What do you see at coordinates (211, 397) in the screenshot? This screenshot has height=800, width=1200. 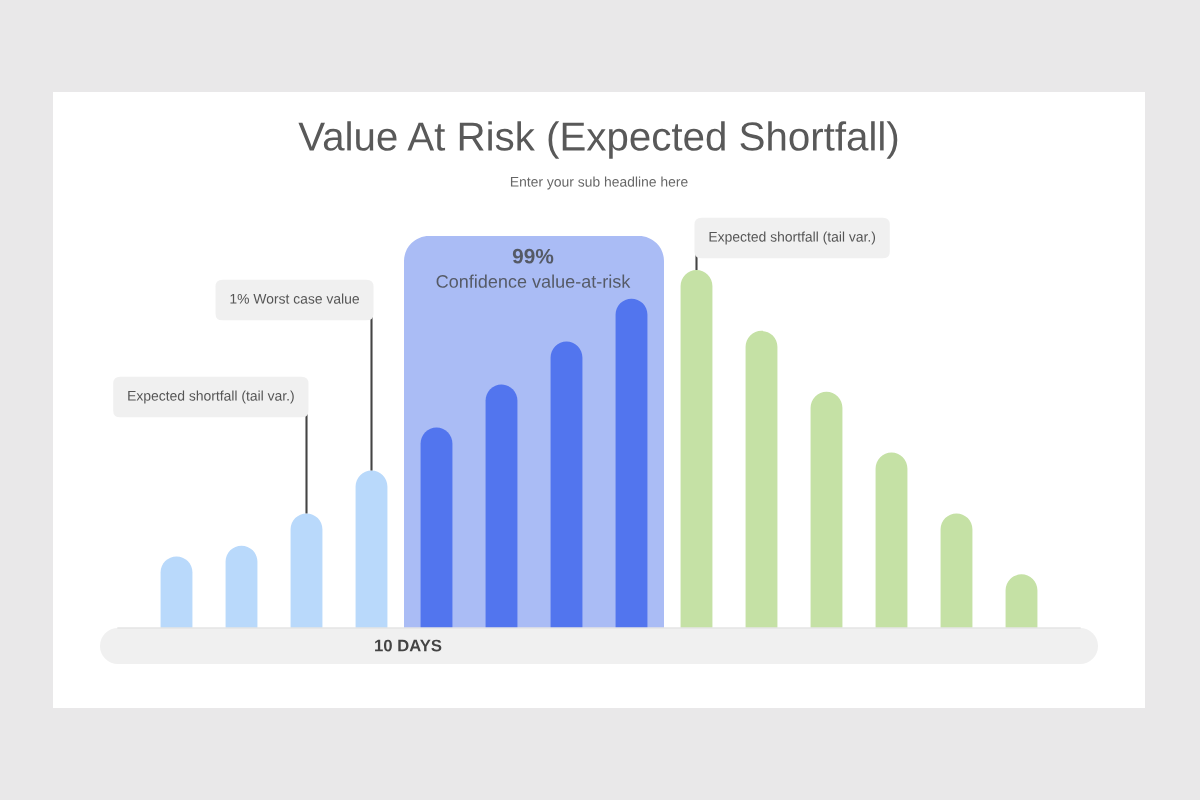 I see `annotation: Expected shortfall (tail var.)` at bounding box center [211, 397].